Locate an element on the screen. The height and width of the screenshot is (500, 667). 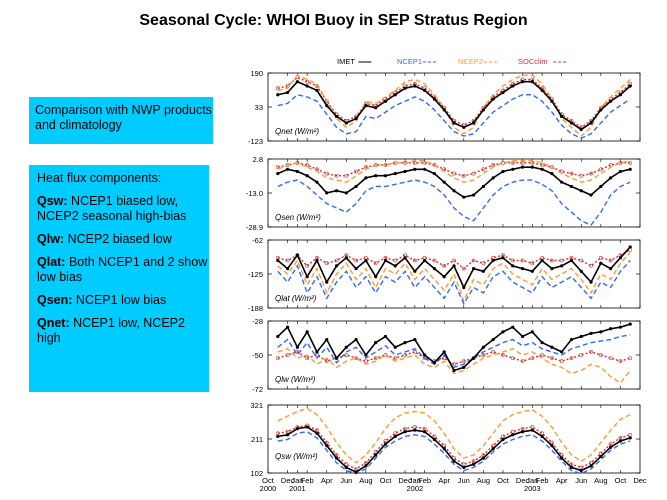
x-tick-label: Oct is located at coordinates (386, 480).